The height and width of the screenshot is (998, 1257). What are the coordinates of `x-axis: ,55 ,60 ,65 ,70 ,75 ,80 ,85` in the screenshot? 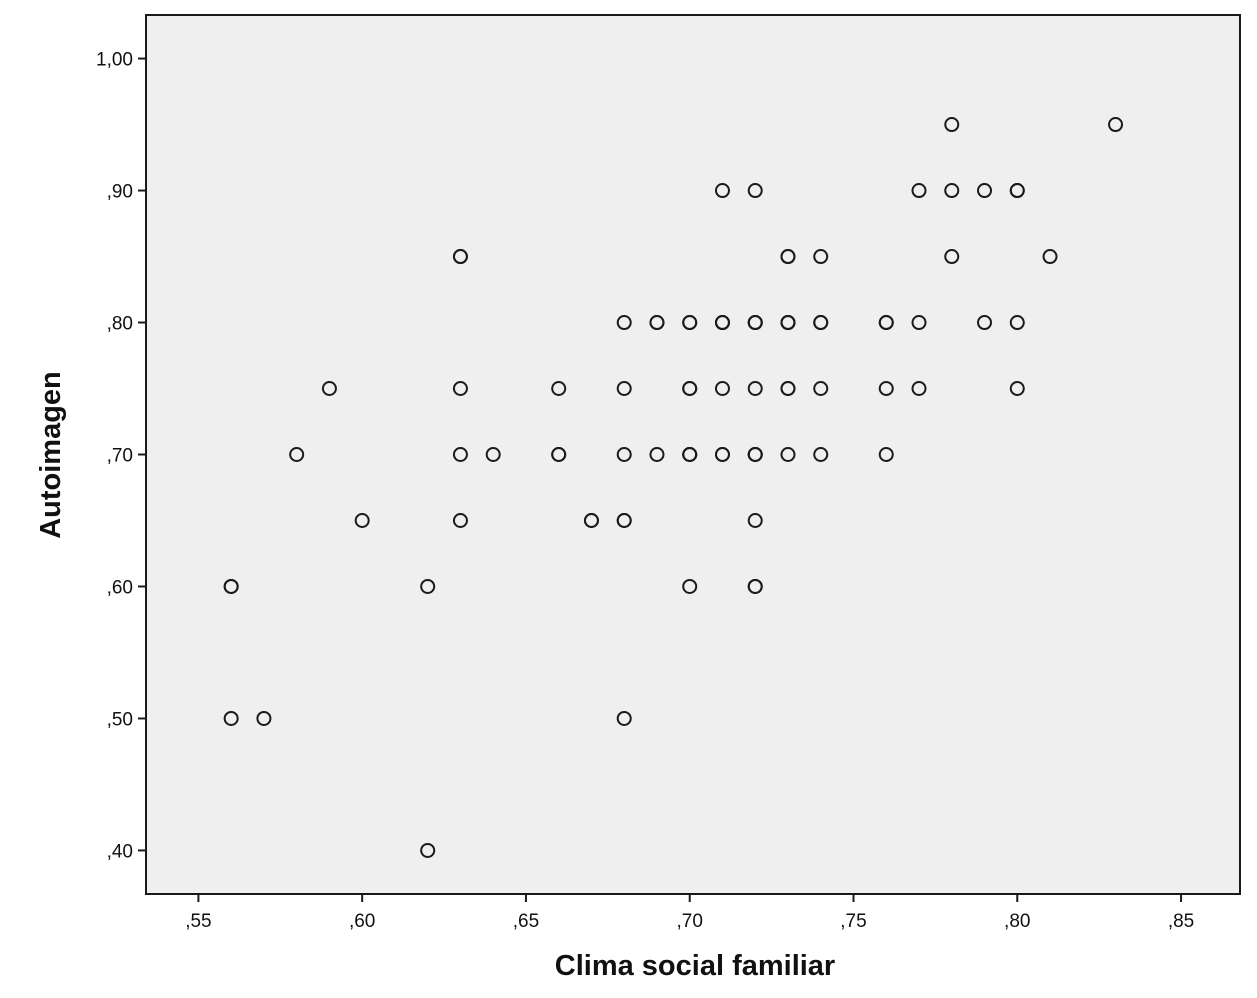 It's located at (689, 913).